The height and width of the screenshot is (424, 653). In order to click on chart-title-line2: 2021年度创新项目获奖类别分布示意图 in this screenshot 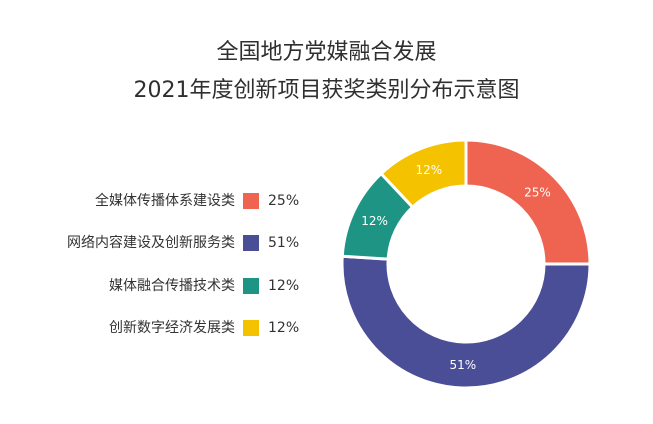, I will do `click(326, 90)`.